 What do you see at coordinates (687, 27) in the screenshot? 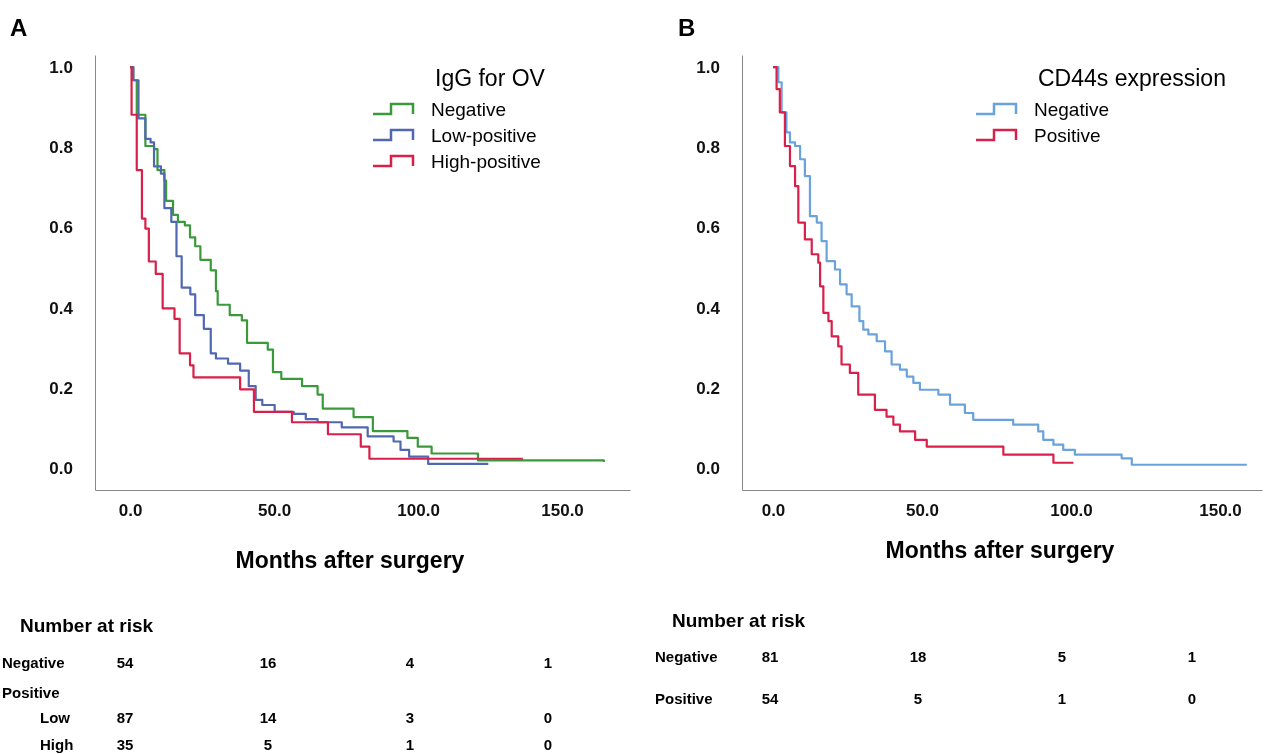
I see `chart-title: B` at bounding box center [687, 27].